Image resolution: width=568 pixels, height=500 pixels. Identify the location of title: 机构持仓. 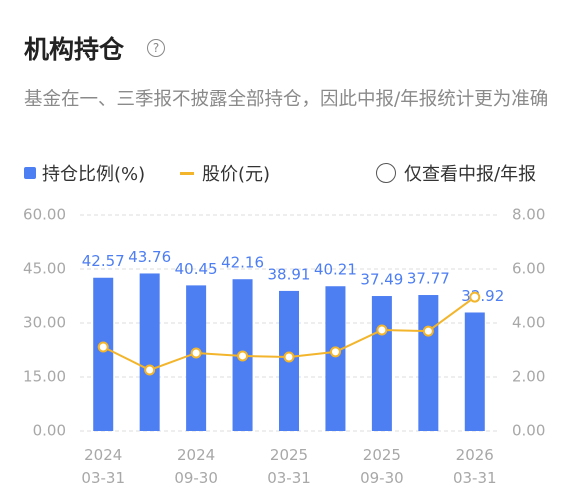
(74, 49).